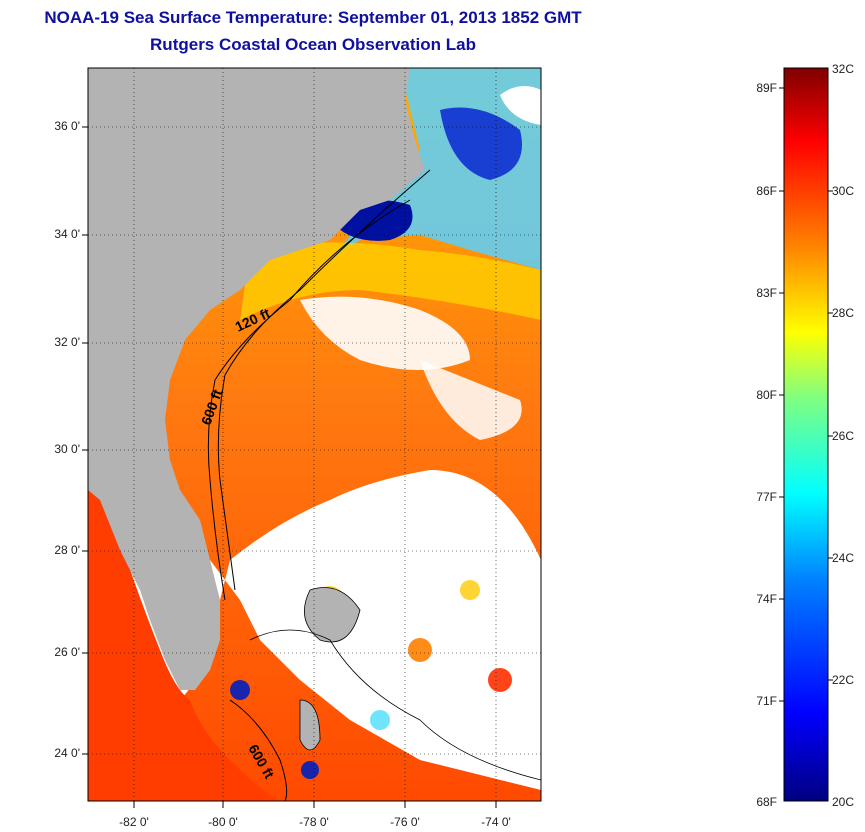  I want to click on isobath-600ft, so click(324, 380).